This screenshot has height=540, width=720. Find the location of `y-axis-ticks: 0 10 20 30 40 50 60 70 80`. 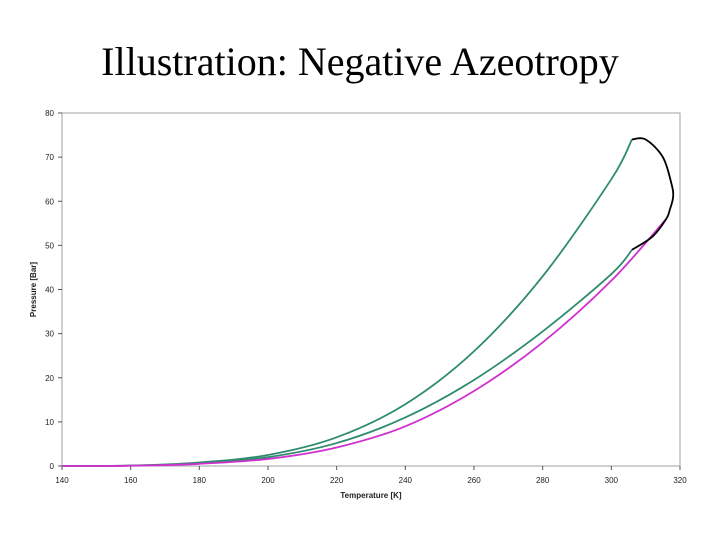

y-axis-ticks: 0 10 20 30 40 50 60 70 80 is located at coordinates (53, 290).